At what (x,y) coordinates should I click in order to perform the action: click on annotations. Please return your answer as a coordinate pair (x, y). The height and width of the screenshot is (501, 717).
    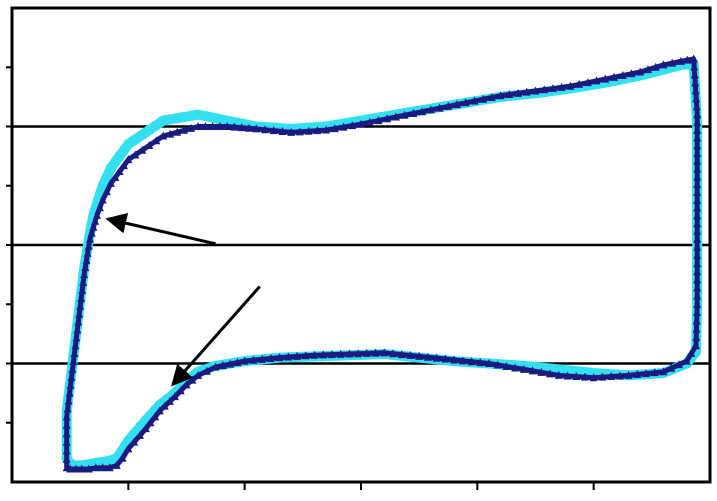
    Looking at the image, I should click on (183, 299).